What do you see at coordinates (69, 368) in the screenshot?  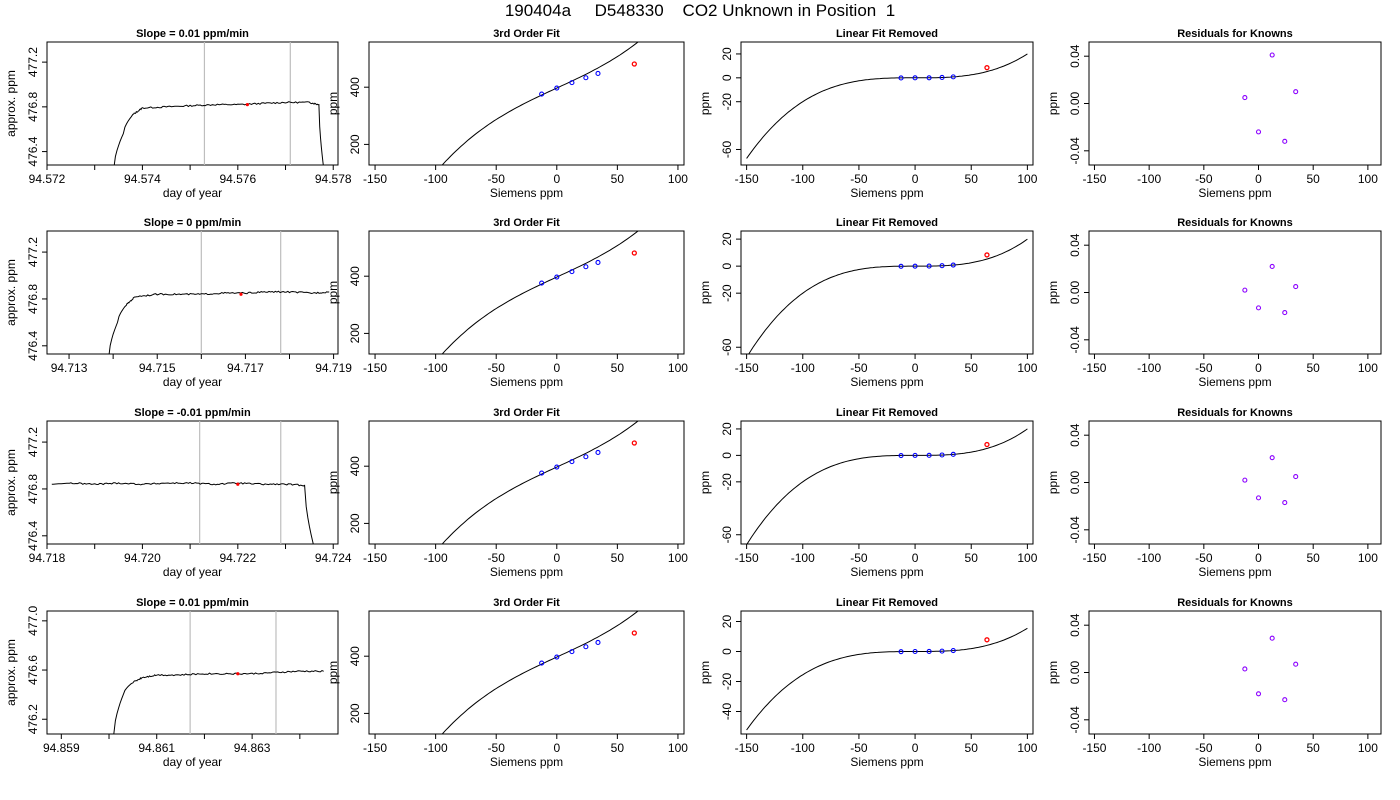 I see `x-tick-label: 94.713` at bounding box center [69, 368].